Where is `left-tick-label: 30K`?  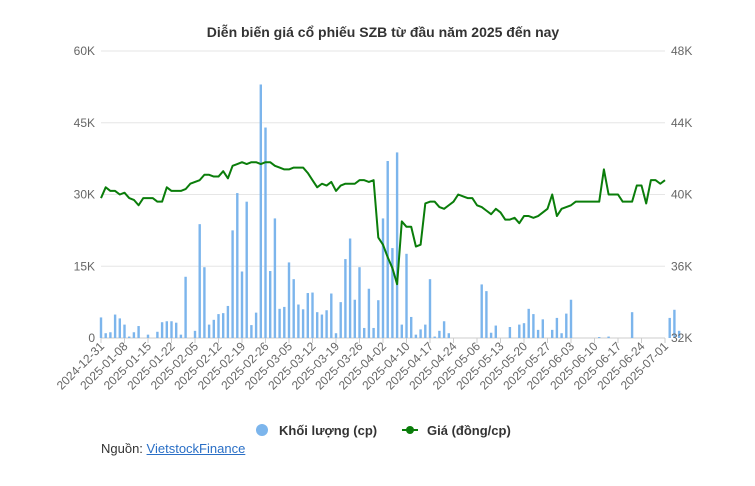 left-tick-label: 30K is located at coordinates (84, 195).